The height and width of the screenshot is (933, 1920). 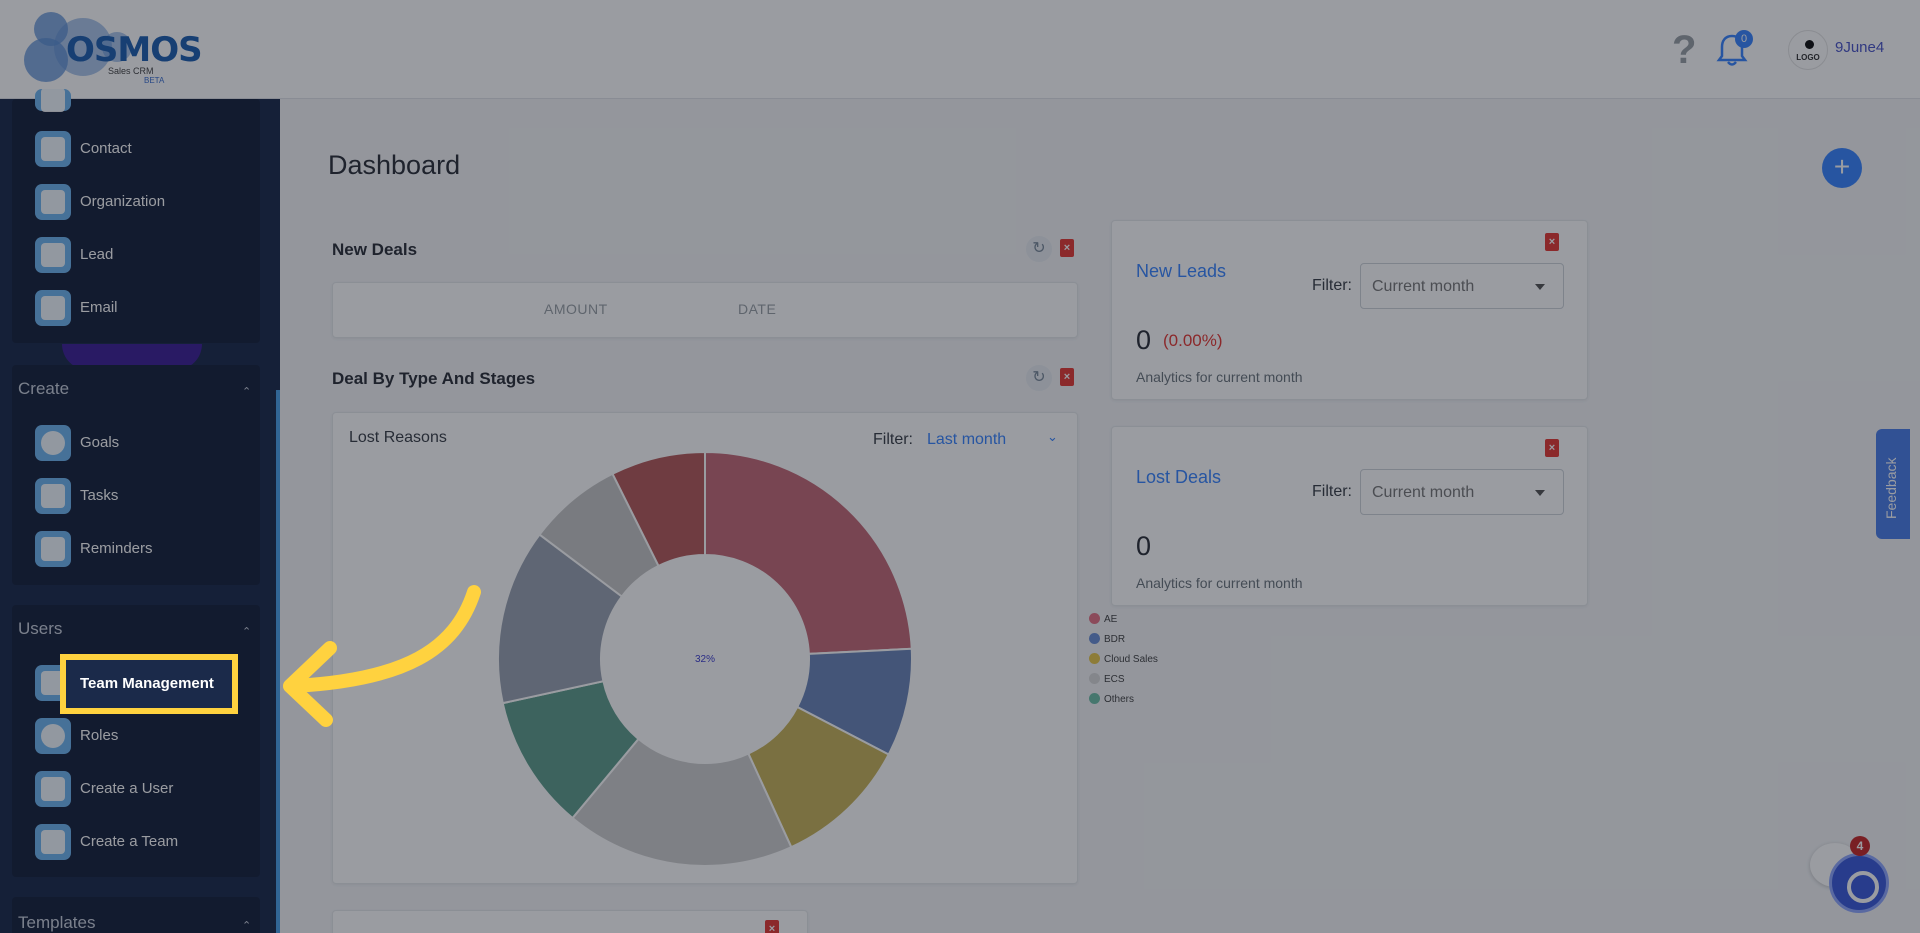 I want to click on sidebar-item-label: Create a Team, so click(x=129, y=841).